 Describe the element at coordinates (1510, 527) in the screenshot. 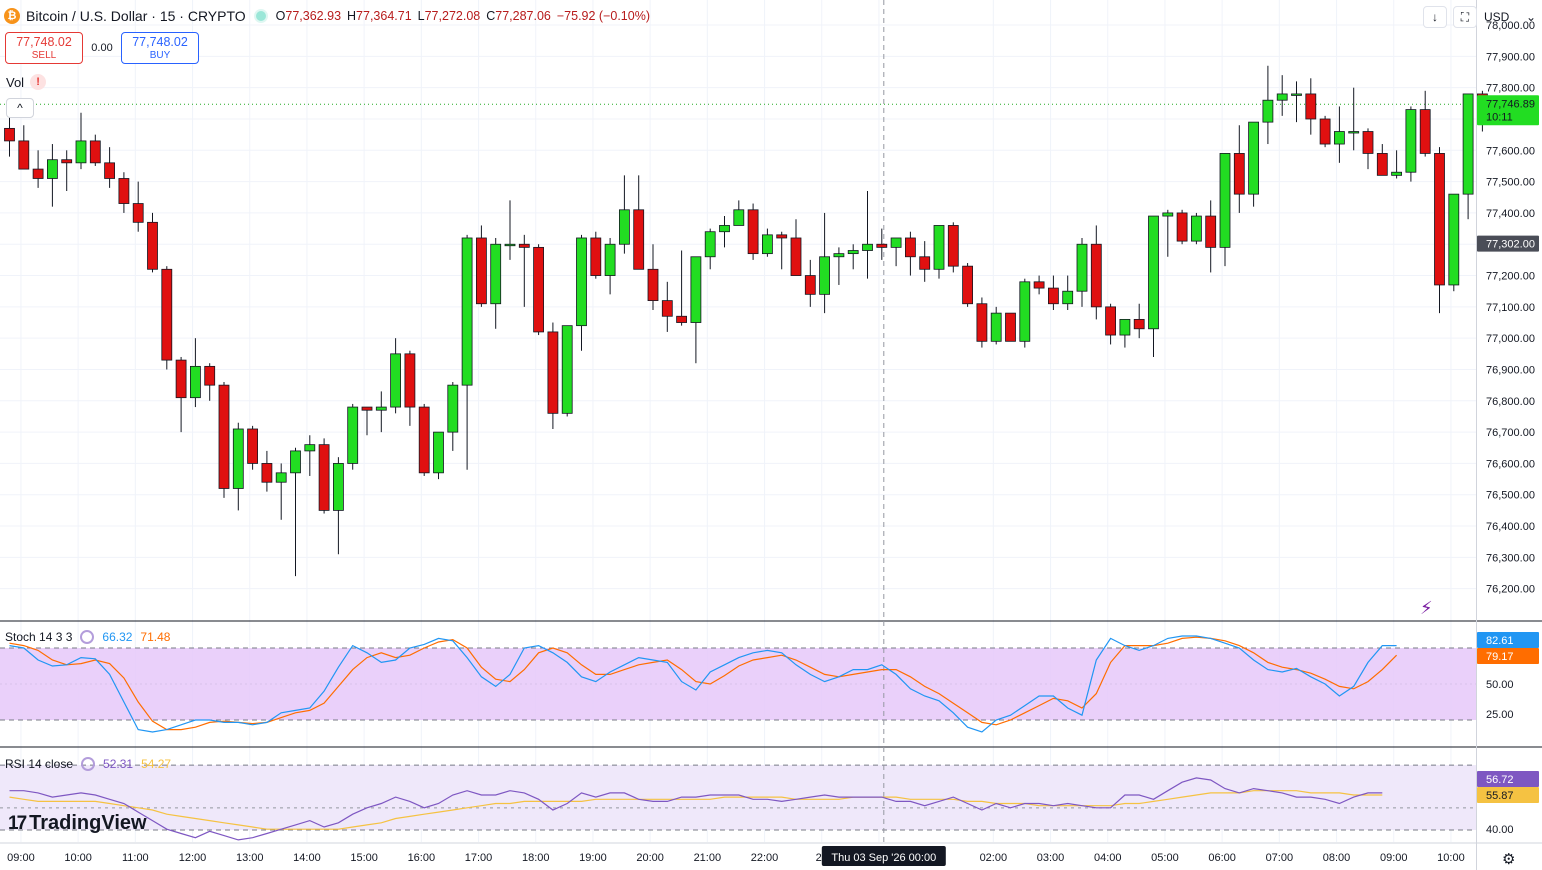

I see `price-tick-label: 76,400.00` at that location.